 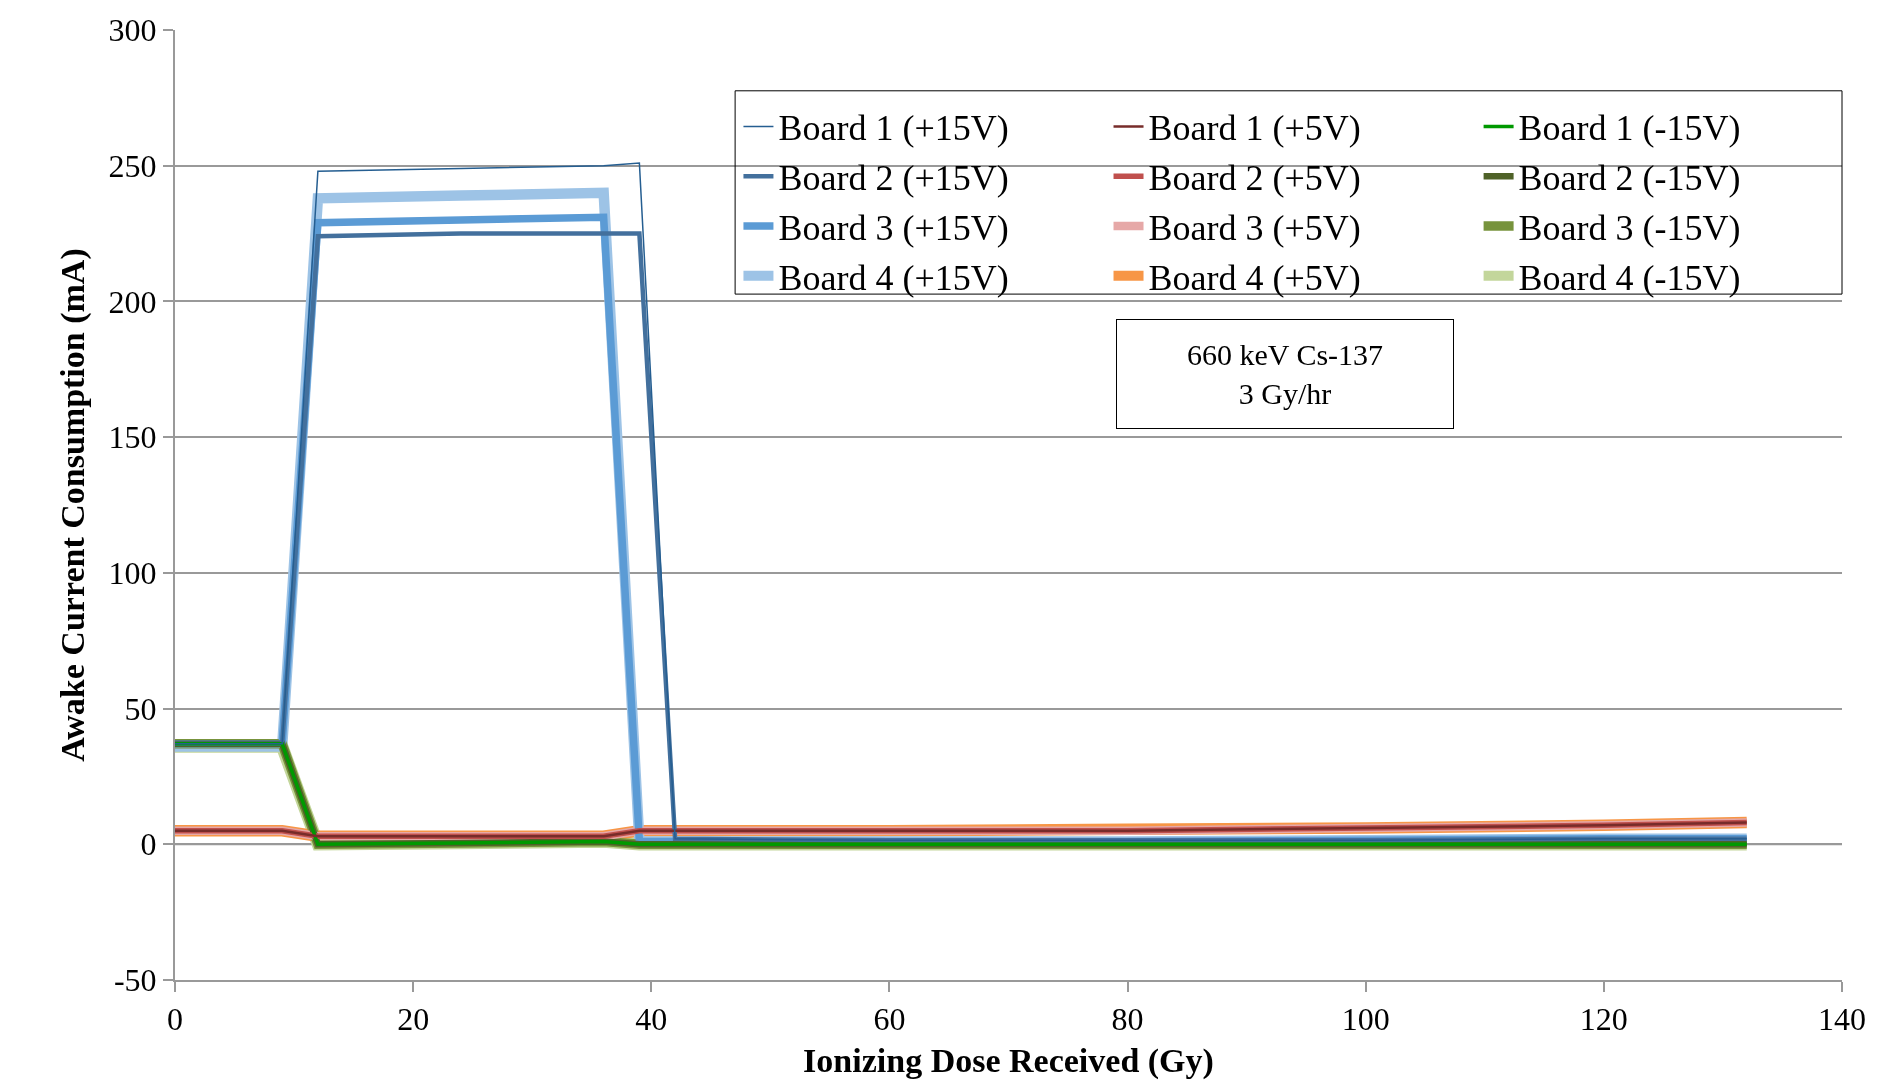 What do you see at coordinates (132, 573) in the screenshot?
I see `y-tick-label: 100` at bounding box center [132, 573].